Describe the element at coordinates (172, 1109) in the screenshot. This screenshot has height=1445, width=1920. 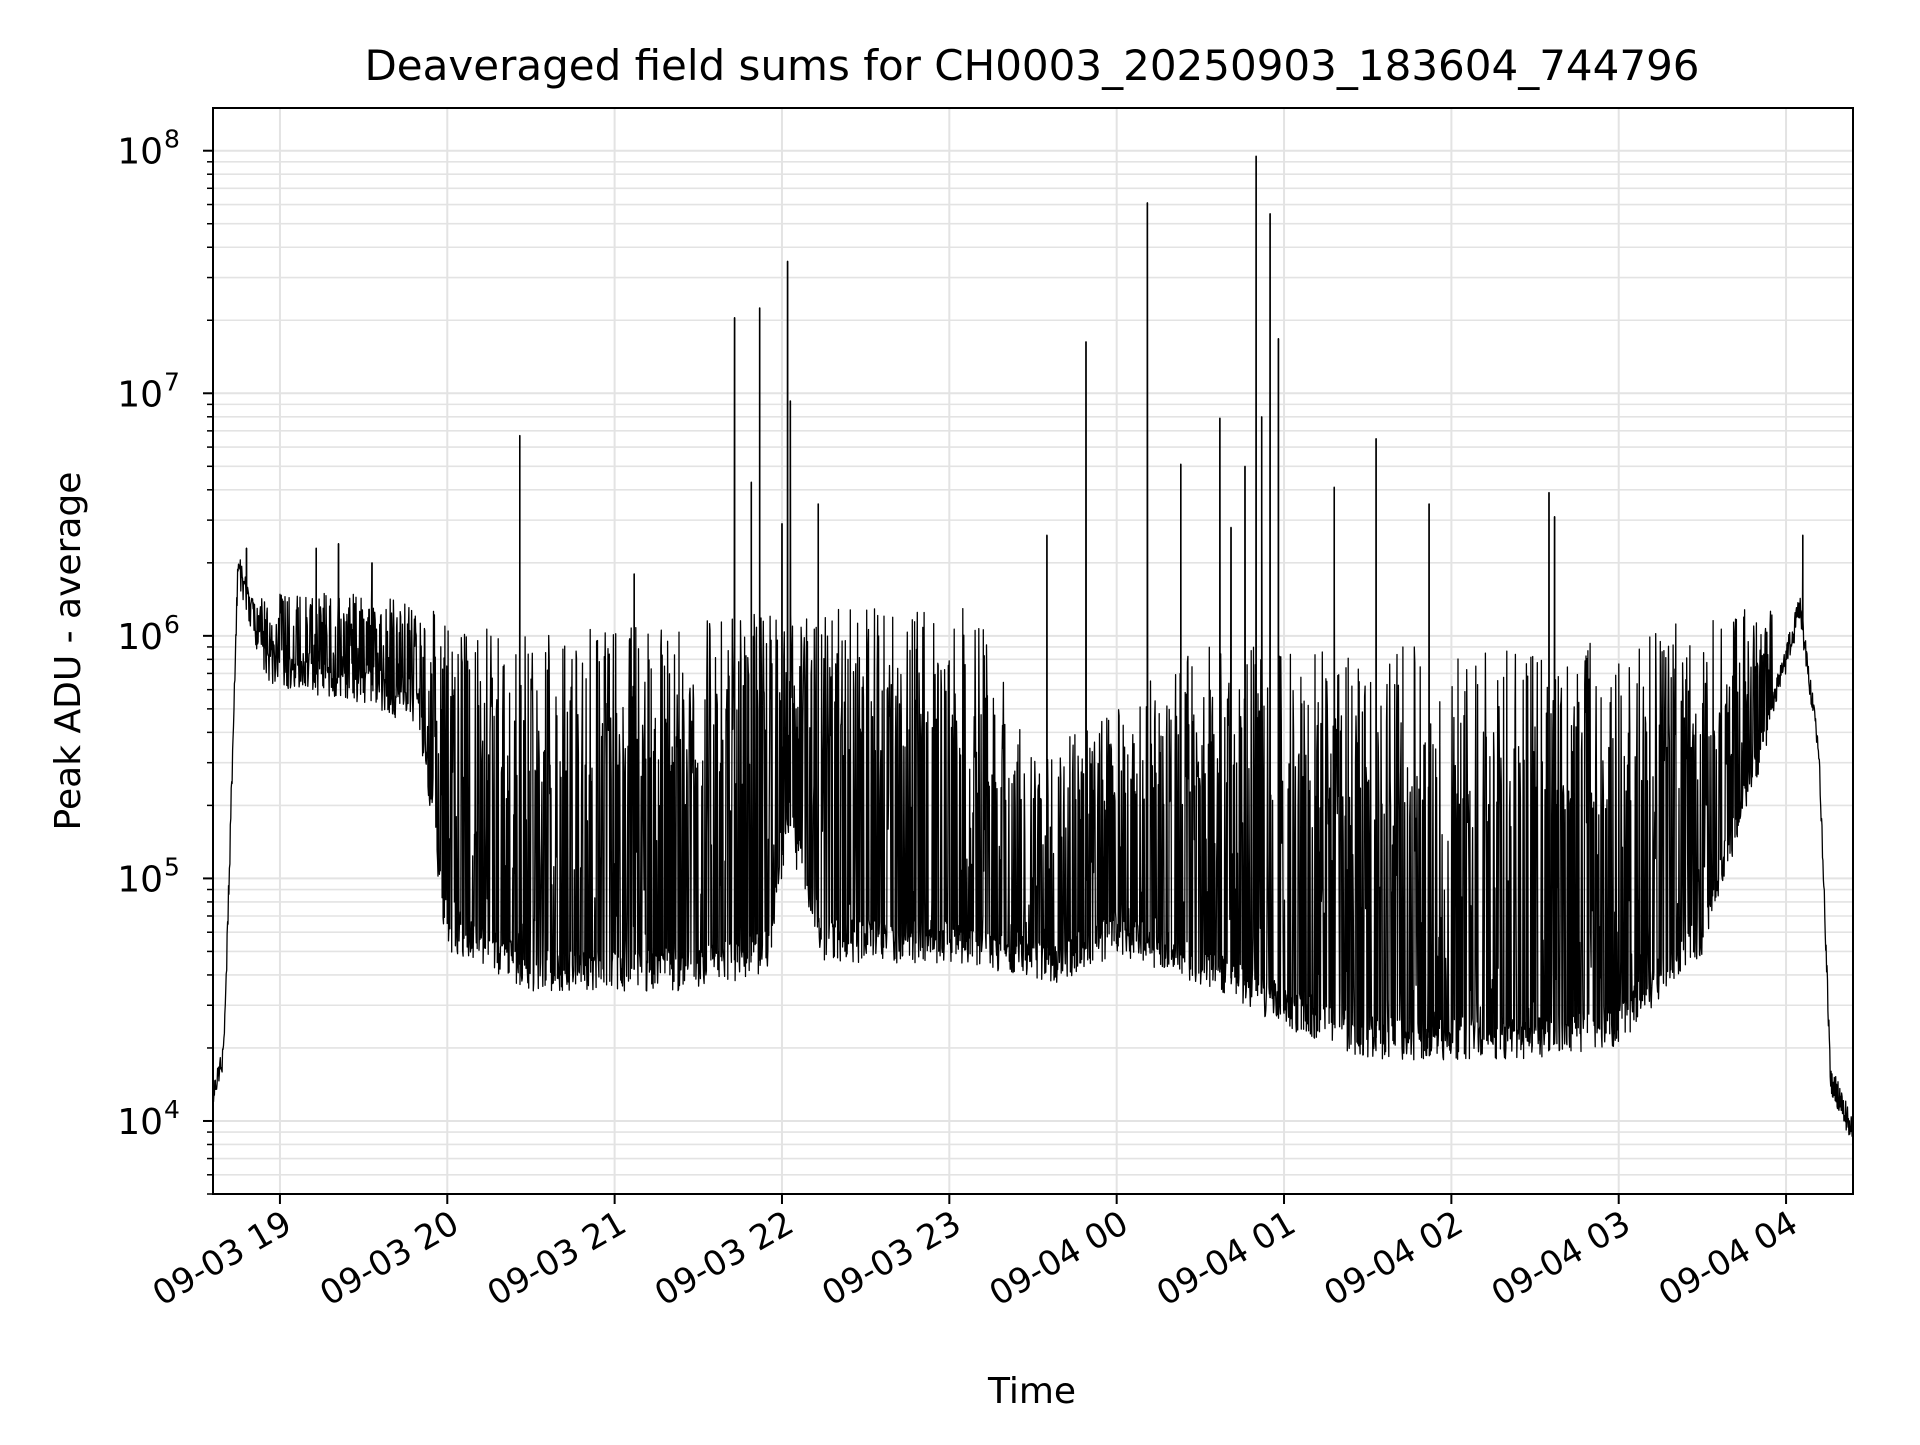
I see `y-tick-label-exponent: 4` at that location.